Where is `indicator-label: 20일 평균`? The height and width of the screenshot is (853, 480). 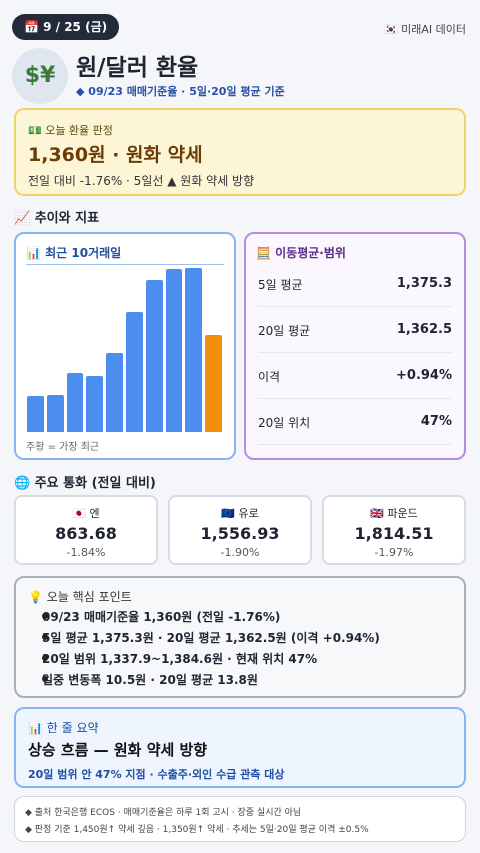 indicator-label: 20일 평균 is located at coordinates (284, 331).